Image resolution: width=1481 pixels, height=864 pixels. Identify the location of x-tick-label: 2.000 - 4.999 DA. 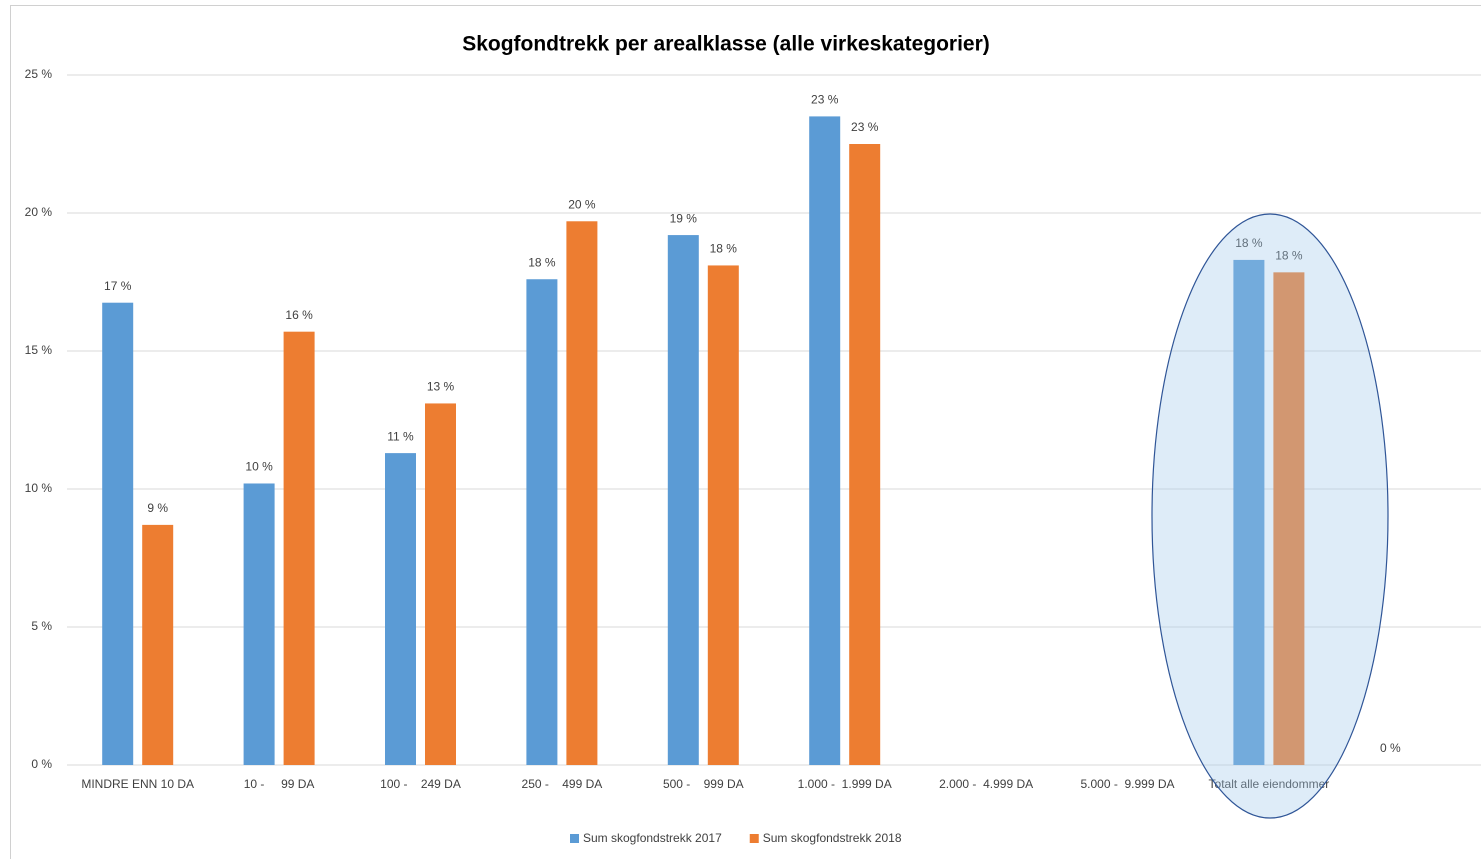
(986, 784).